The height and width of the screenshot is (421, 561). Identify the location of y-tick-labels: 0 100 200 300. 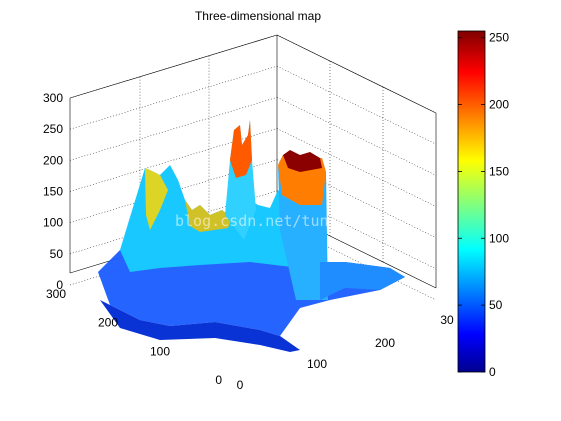
(134, 337).